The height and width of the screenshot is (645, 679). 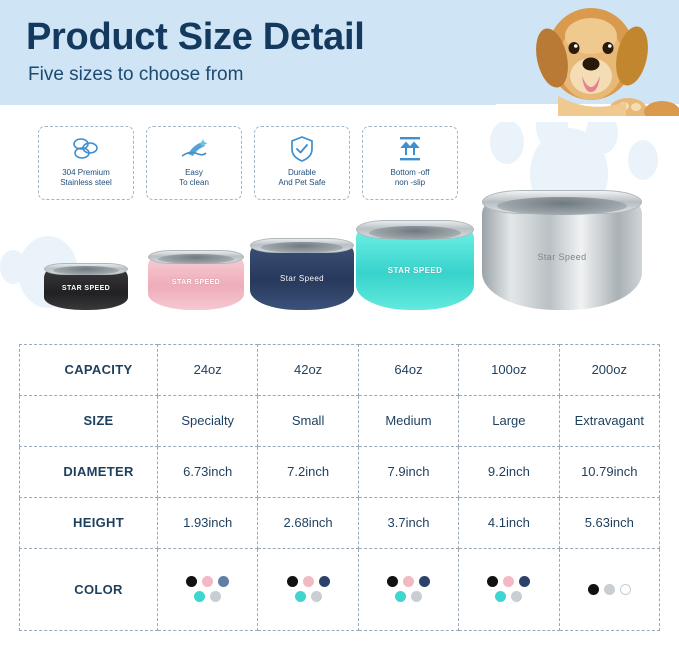 What do you see at coordinates (410, 163) in the screenshot?
I see `badge-non-slip: Bottom -off non -slip` at bounding box center [410, 163].